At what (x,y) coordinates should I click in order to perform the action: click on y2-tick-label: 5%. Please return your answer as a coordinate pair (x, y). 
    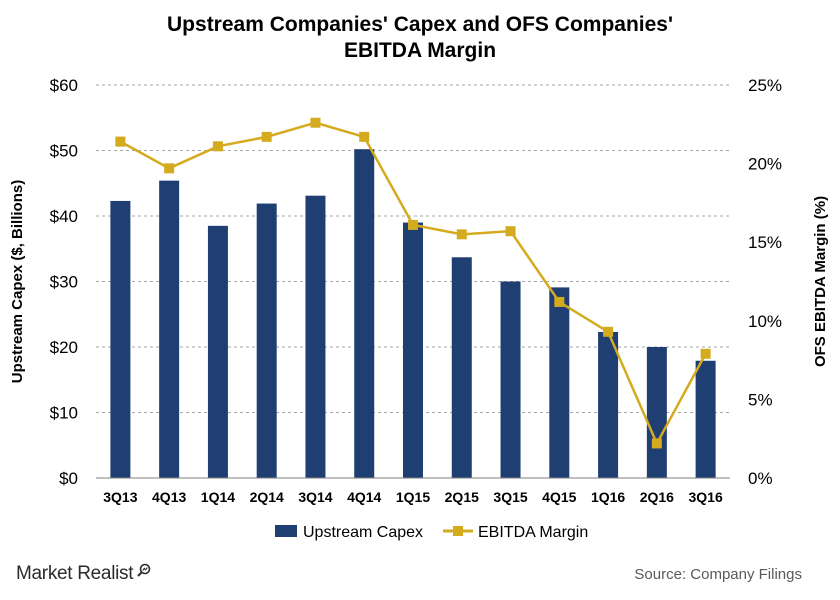
    Looking at the image, I should click on (760, 399).